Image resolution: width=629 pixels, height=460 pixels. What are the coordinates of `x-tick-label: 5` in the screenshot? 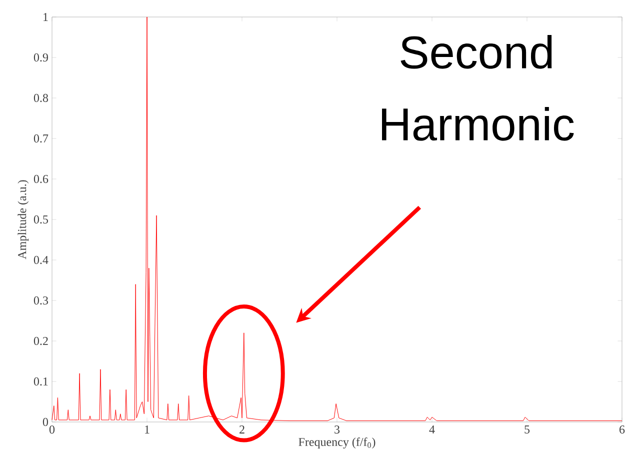 It's located at (527, 430).